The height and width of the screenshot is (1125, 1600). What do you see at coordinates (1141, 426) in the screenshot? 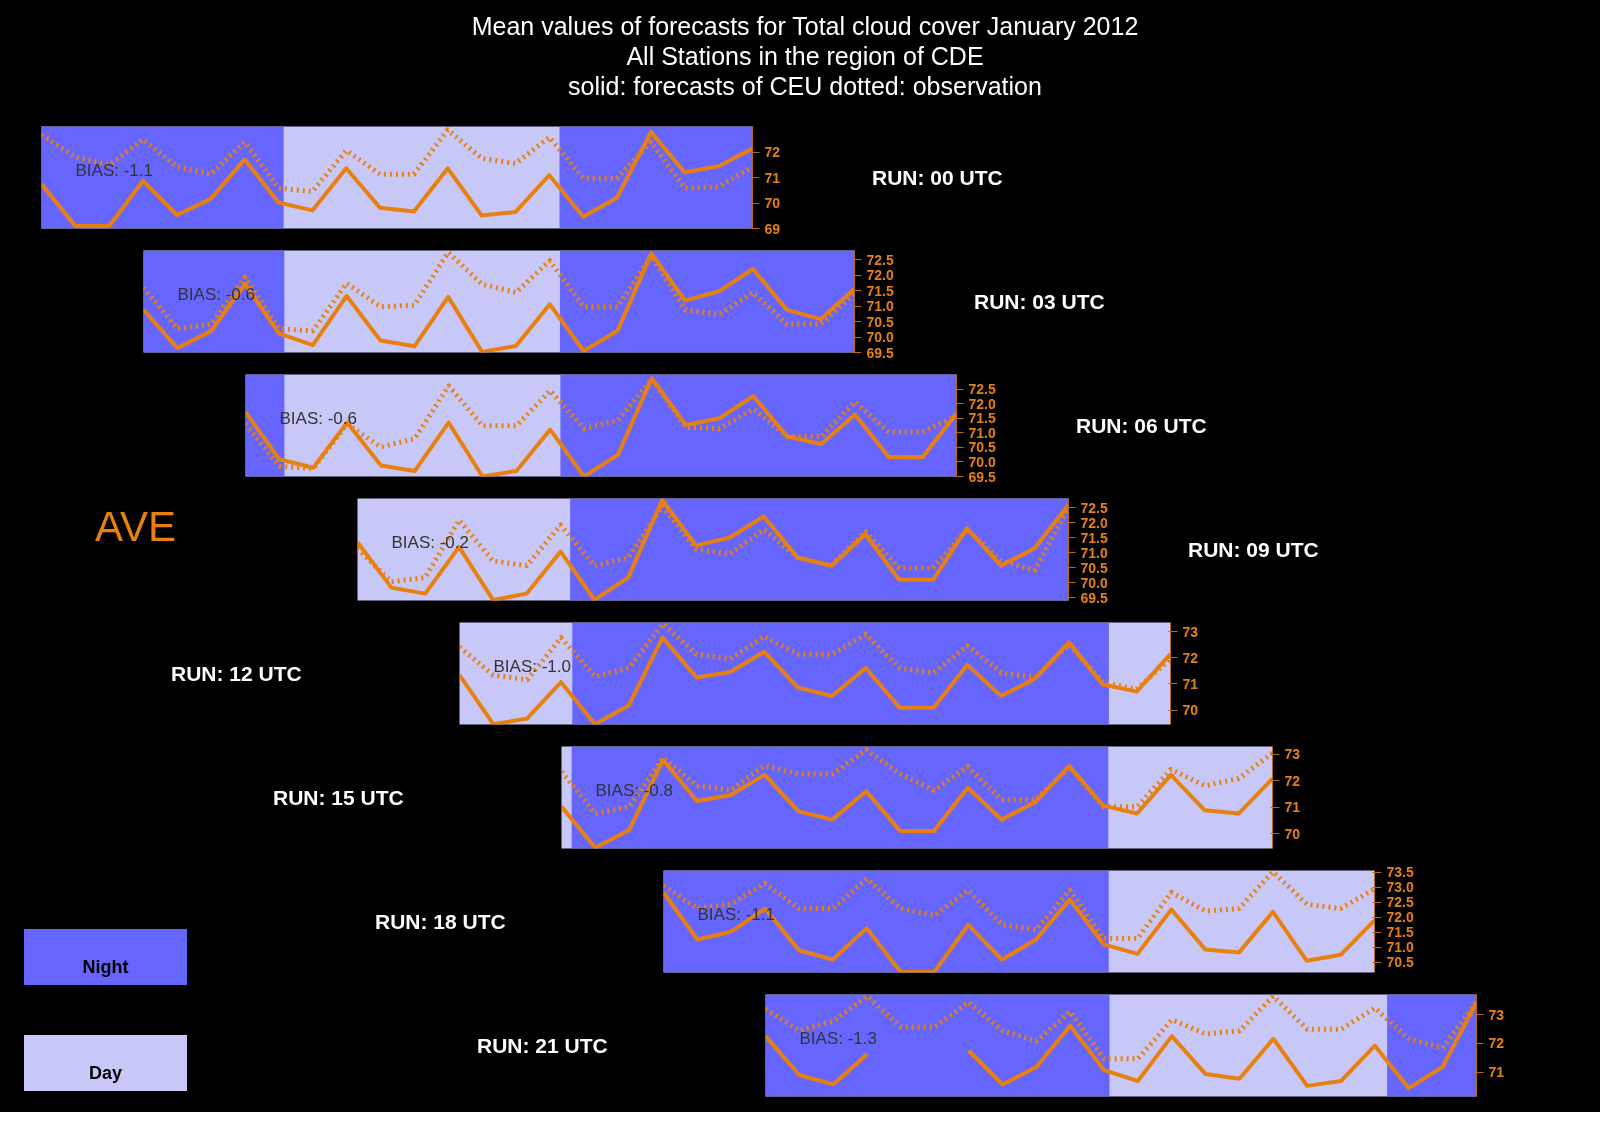
I see `text: RUN: 06 UTC` at bounding box center [1141, 426].